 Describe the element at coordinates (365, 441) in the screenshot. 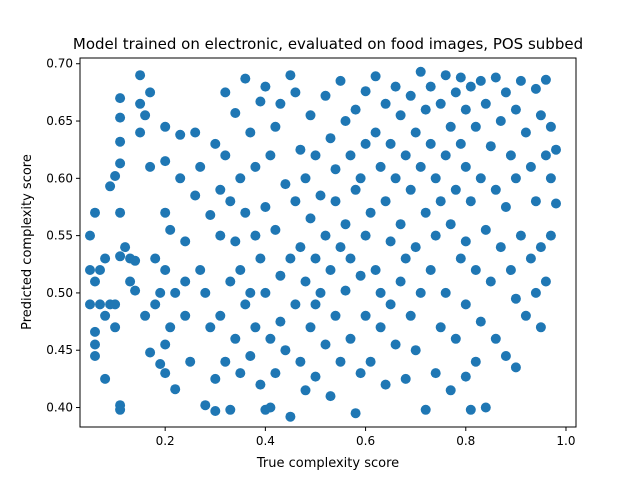

I see `x-tick-label: 0.6` at that location.